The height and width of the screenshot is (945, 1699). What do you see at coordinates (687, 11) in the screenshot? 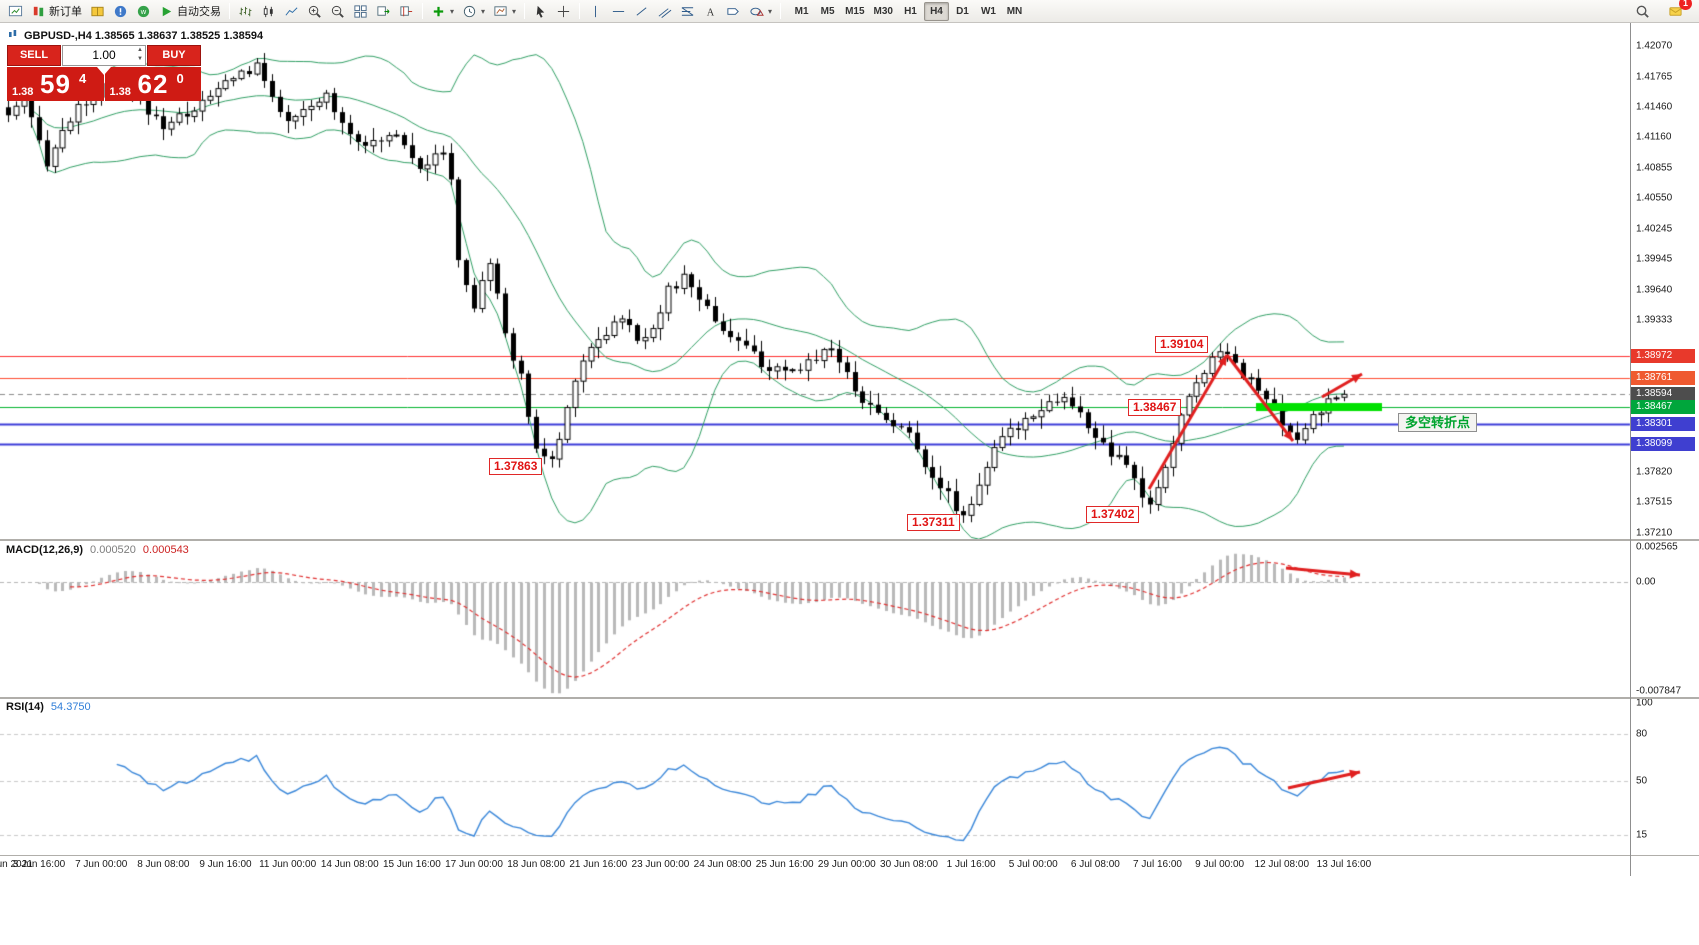
I see `fibonacci-icon` at bounding box center [687, 11].